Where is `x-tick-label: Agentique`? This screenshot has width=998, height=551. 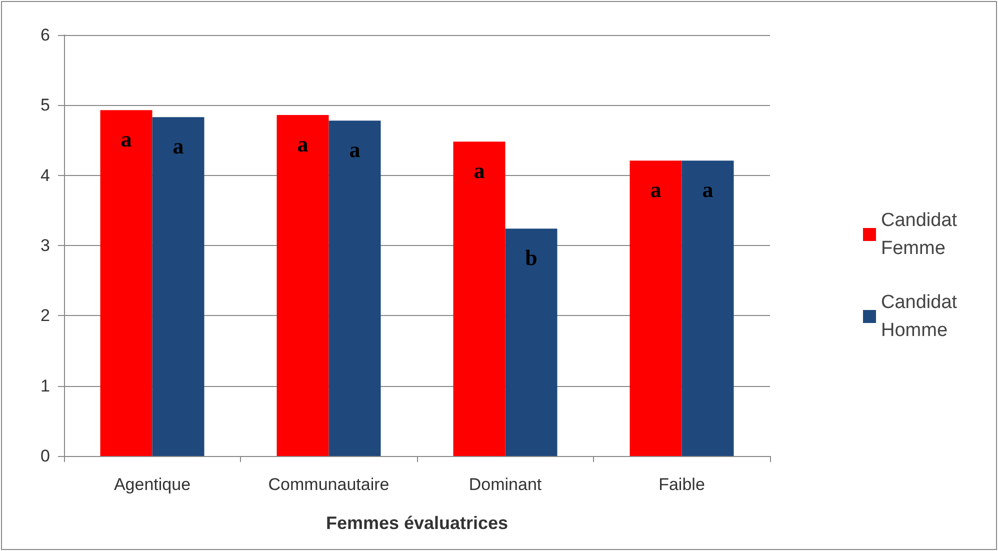 x-tick-label: Agentique is located at coordinates (152, 484).